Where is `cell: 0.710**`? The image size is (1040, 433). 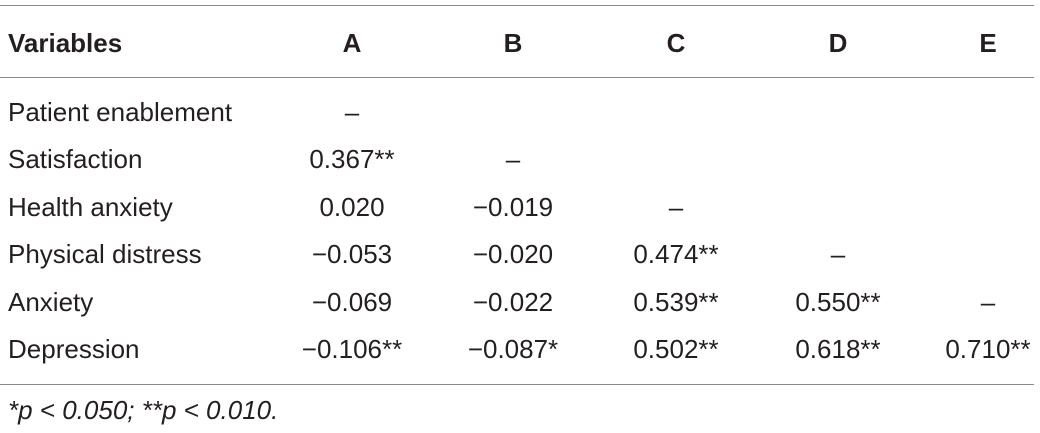
cell: 0.710** is located at coordinates (988, 349).